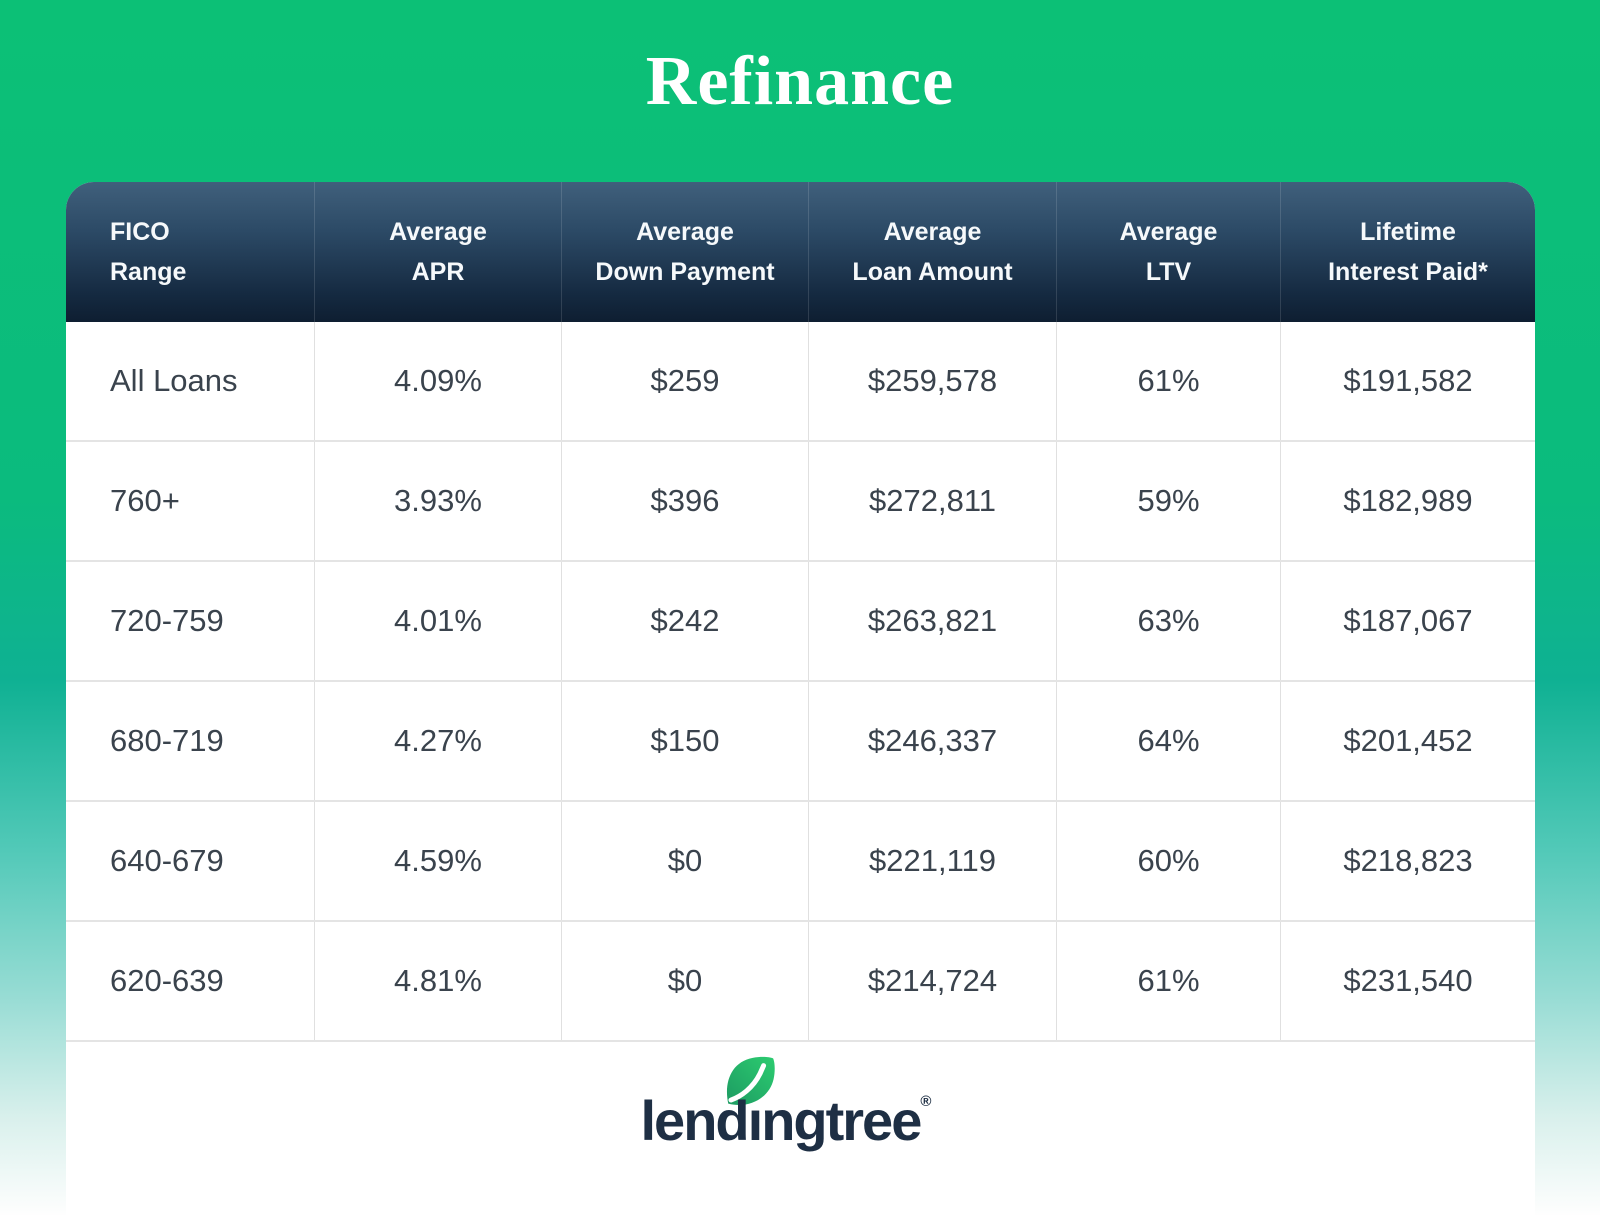 This screenshot has height=1215, width=1600. Describe the element at coordinates (437, 381) in the screenshot. I see `cell-apr: 4.09%` at that location.